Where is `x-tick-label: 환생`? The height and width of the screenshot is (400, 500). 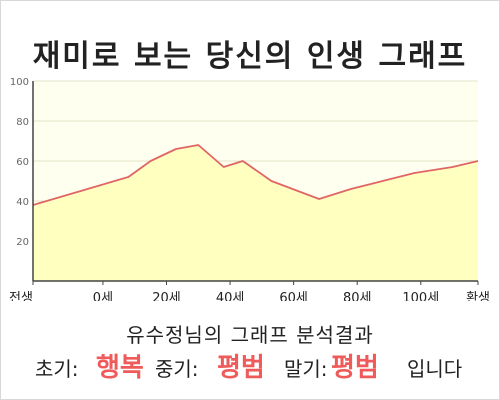
x-tick-label: 환생 is located at coordinates (478, 296).